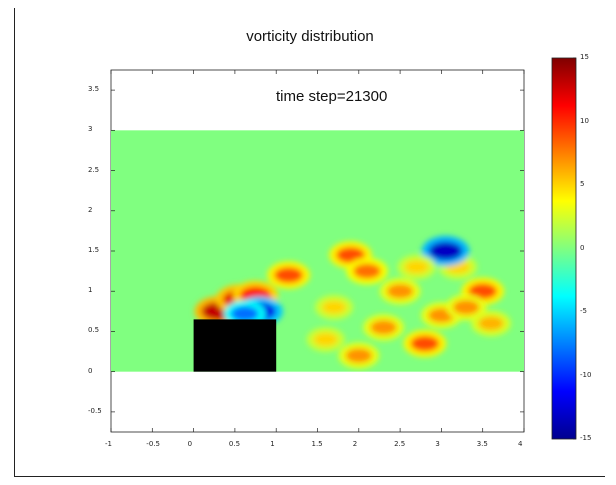  Describe the element at coordinates (582, 184) in the screenshot. I see `colorbar-tick-label: 5` at that location.